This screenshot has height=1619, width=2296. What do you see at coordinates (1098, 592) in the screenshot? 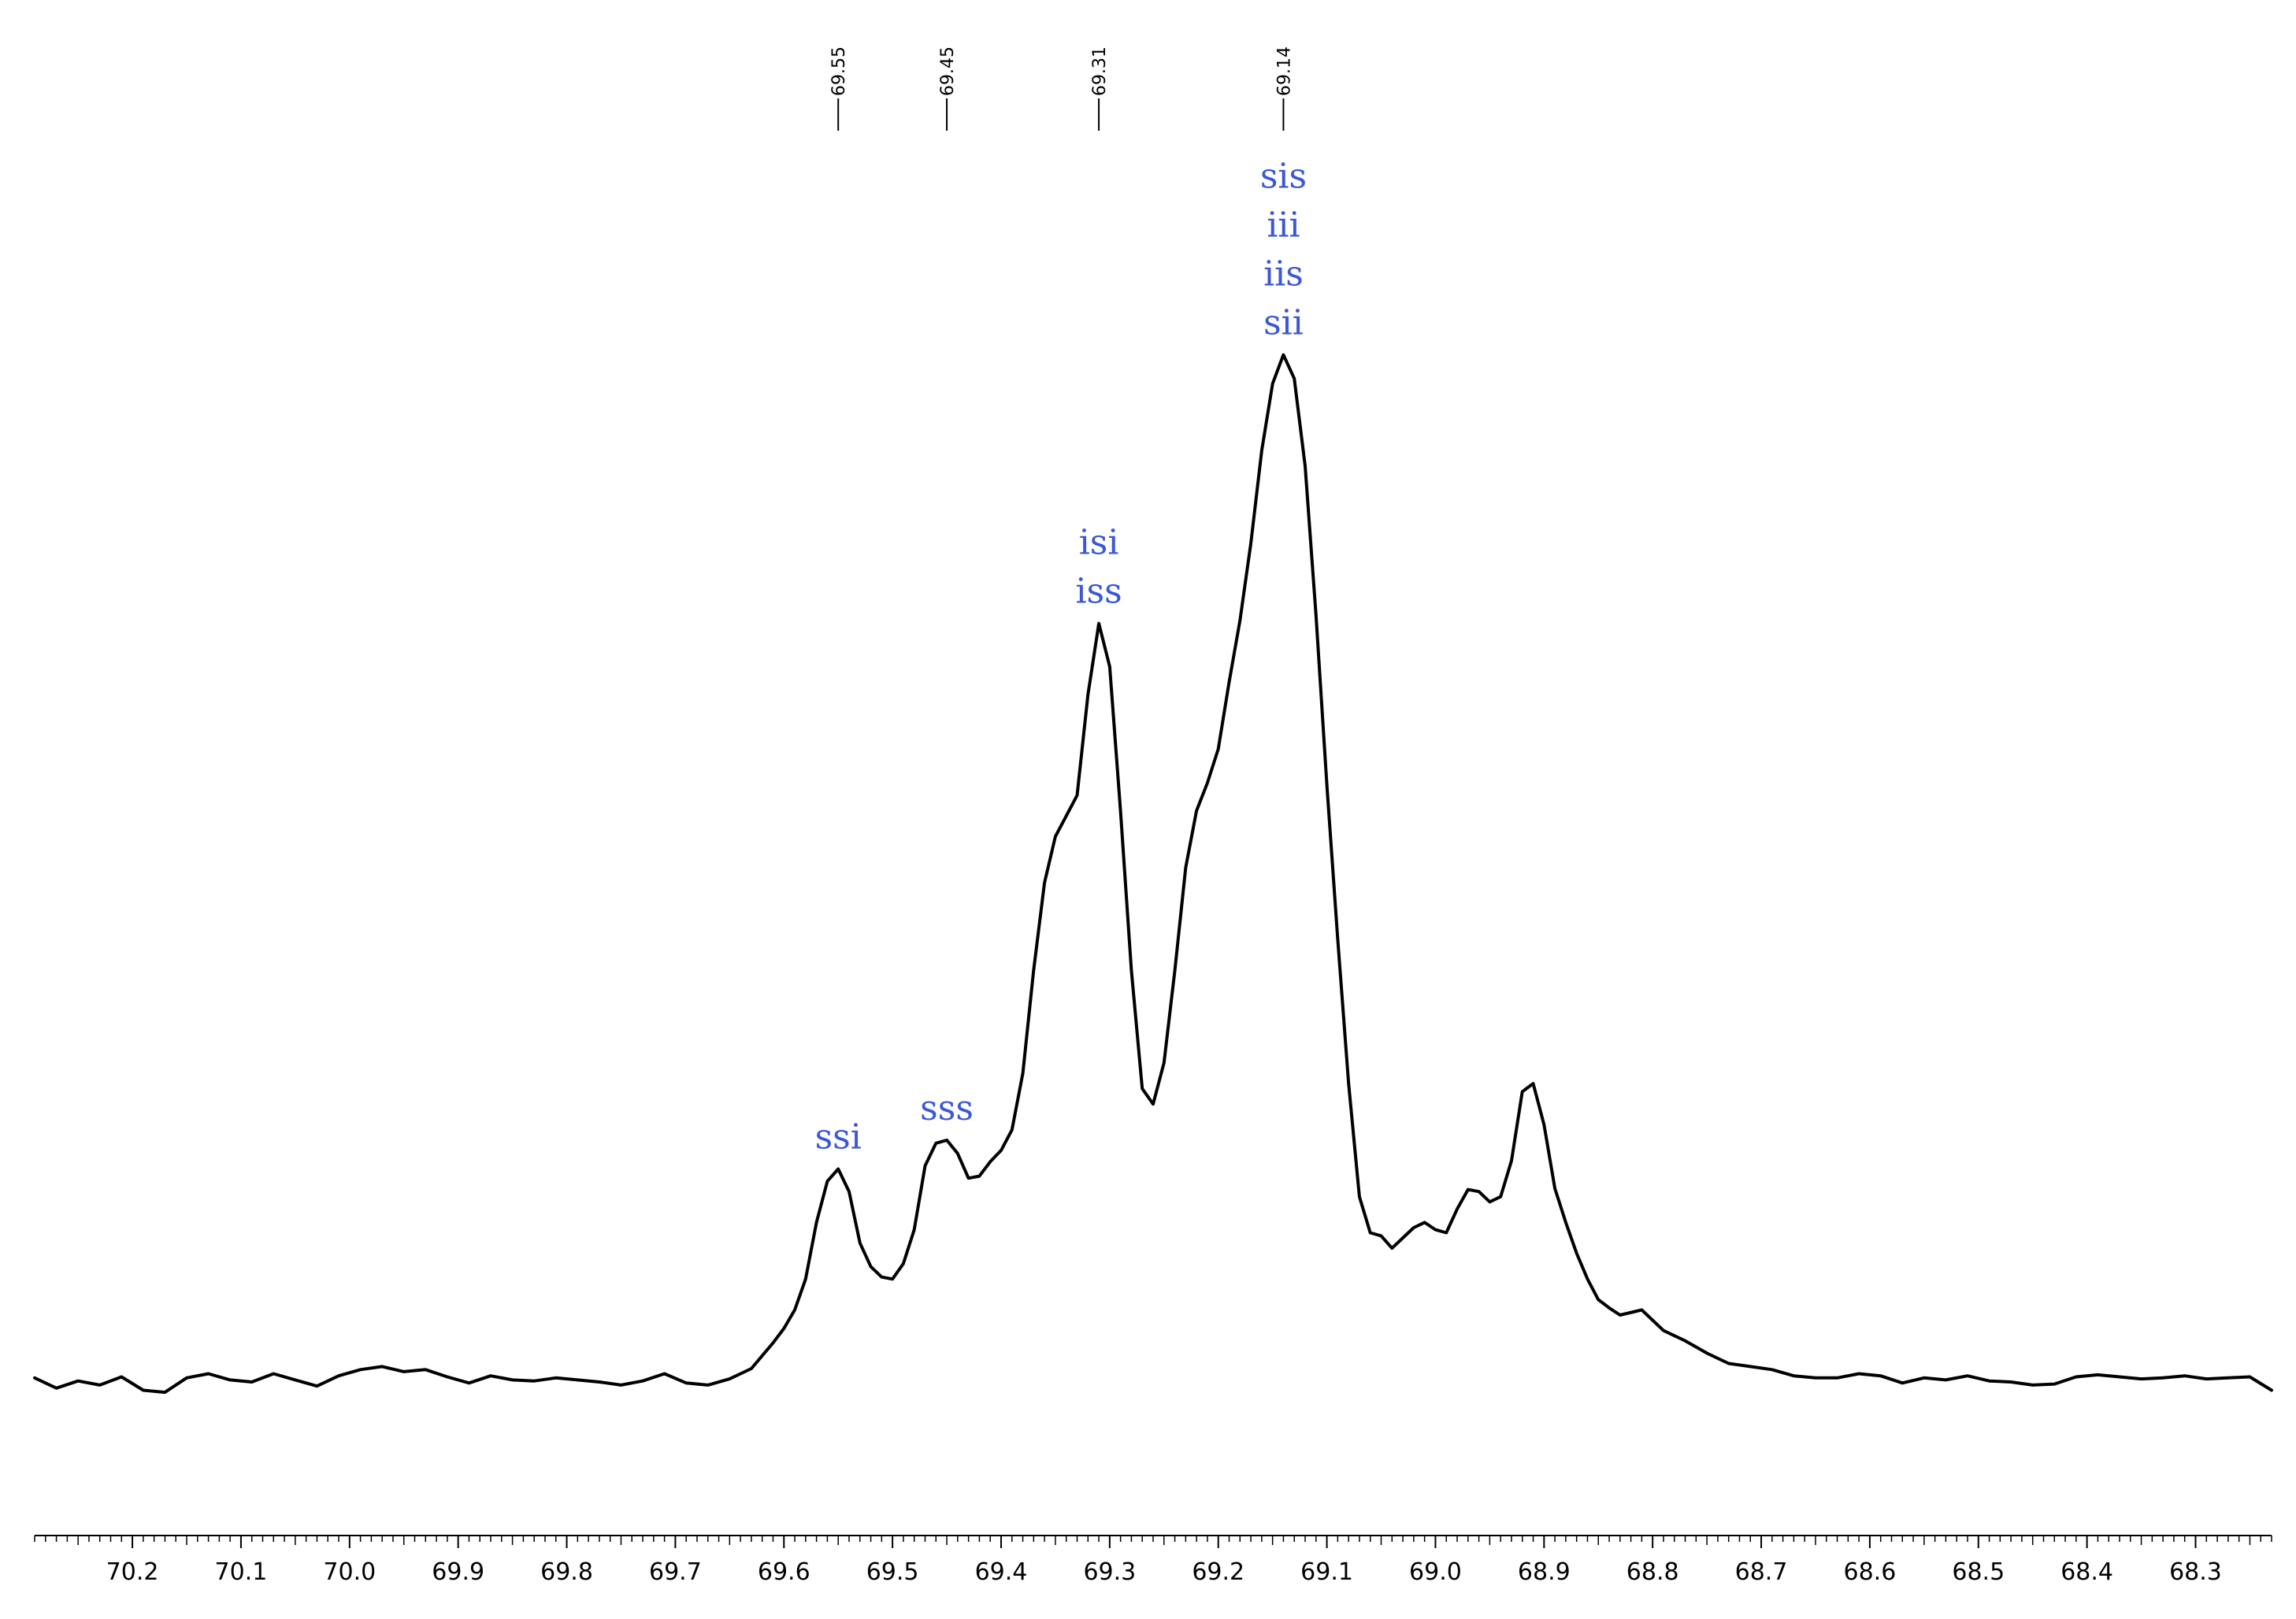
I see `tacticity-label: iss` at bounding box center [1098, 592].